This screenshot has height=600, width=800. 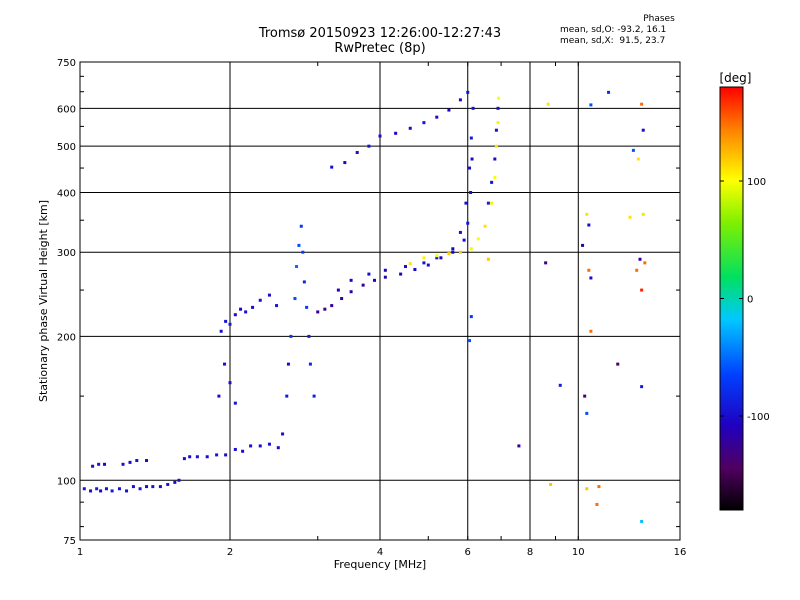 What do you see at coordinates (380, 33) in the screenshot?
I see `chart-title: Tromsø 20150923 12:26:00-12:27:43` at bounding box center [380, 33].